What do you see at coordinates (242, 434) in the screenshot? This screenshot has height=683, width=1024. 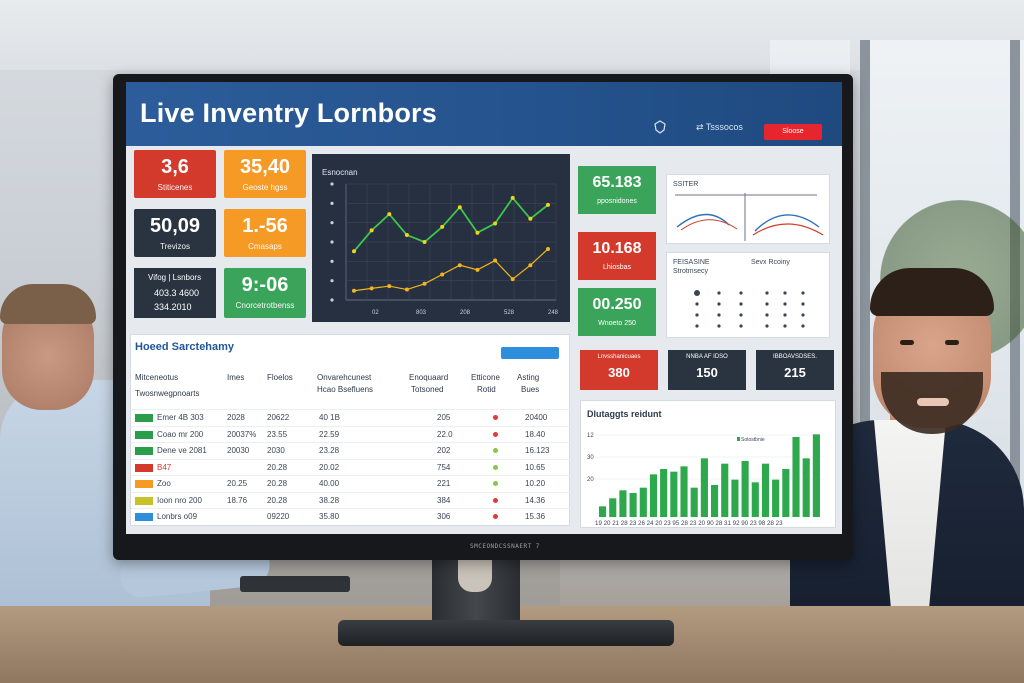 I see `row-cell: 20037%` at bounding box center [242, 434].